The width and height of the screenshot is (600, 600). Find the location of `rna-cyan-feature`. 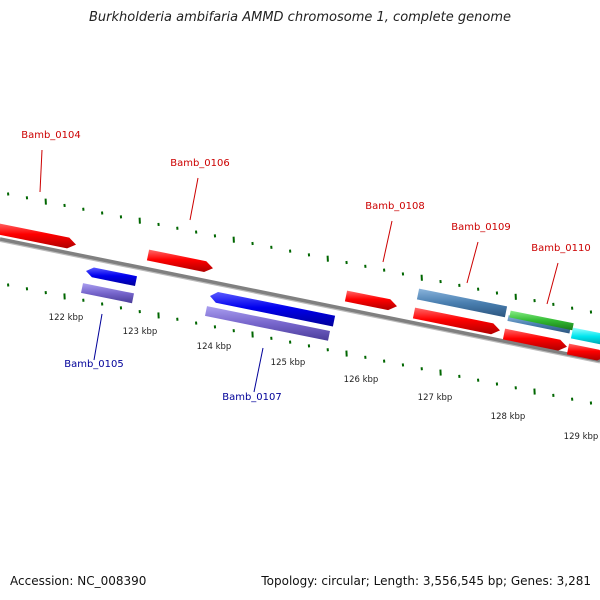

rna-cyan-feature is located at coordinates (585, 336).